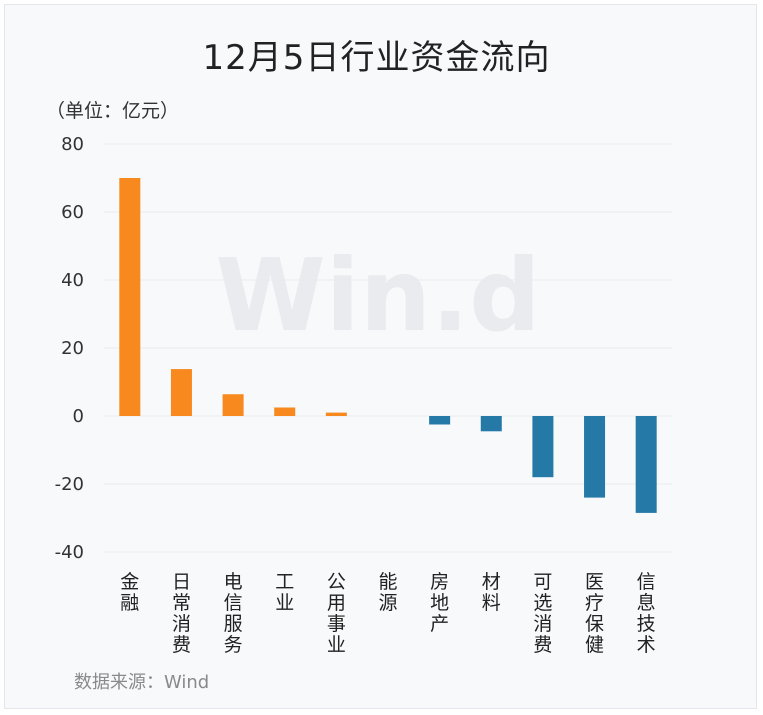 This screenshot has width=763, height=715. I want to click on x-category-label: 工业, so click(284, 592).